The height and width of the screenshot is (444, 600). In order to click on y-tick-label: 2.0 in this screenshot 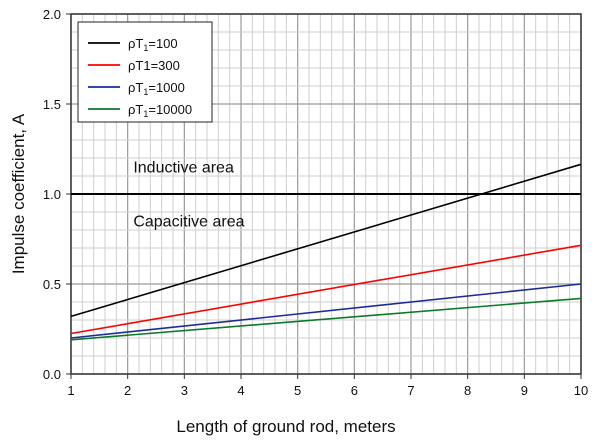, I will do `click(52, 14)`.